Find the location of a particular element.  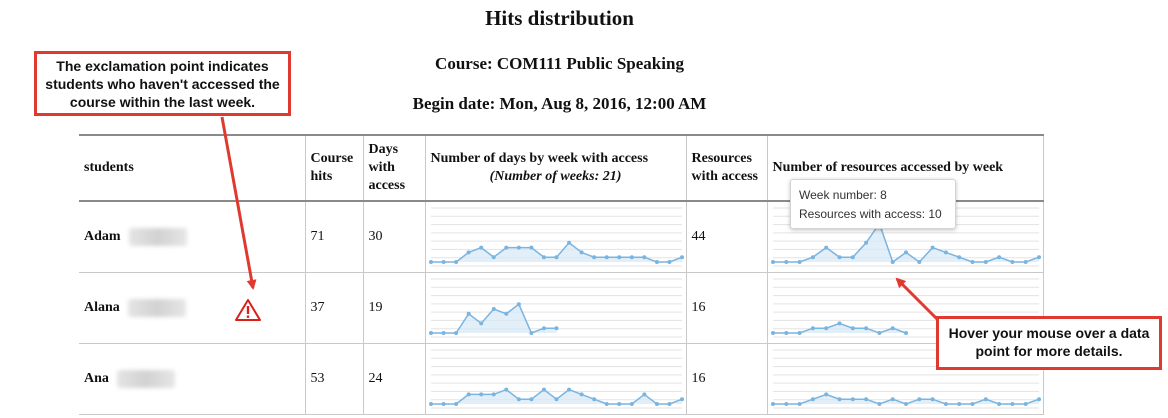

students-header: students is located at coordinates (192, 168).